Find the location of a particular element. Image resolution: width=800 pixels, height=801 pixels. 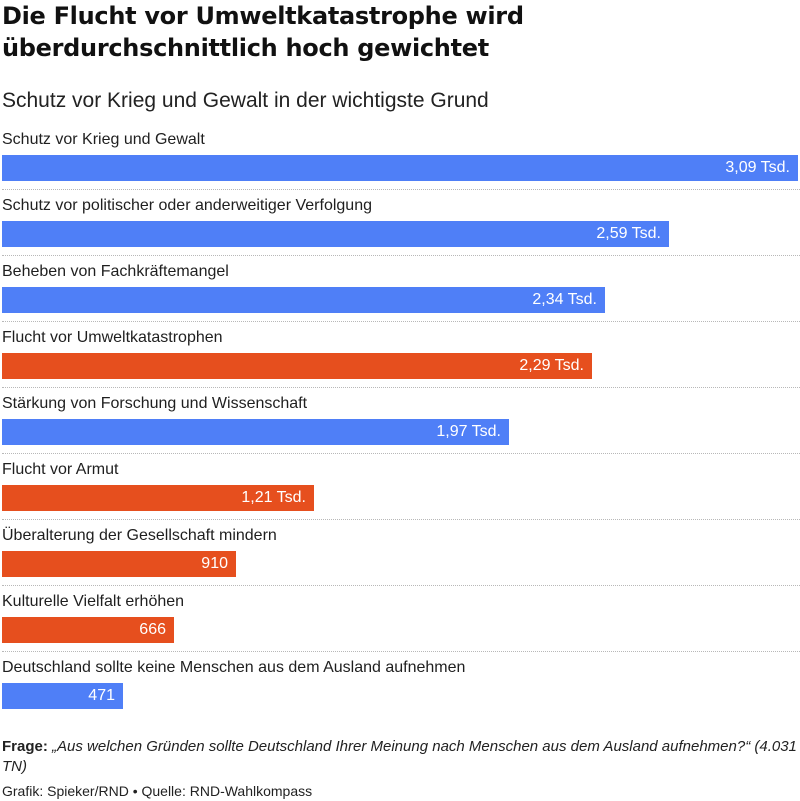

category-label: Stärkung von Forschung und Wissenschaft is located at coordinates (155, 403).